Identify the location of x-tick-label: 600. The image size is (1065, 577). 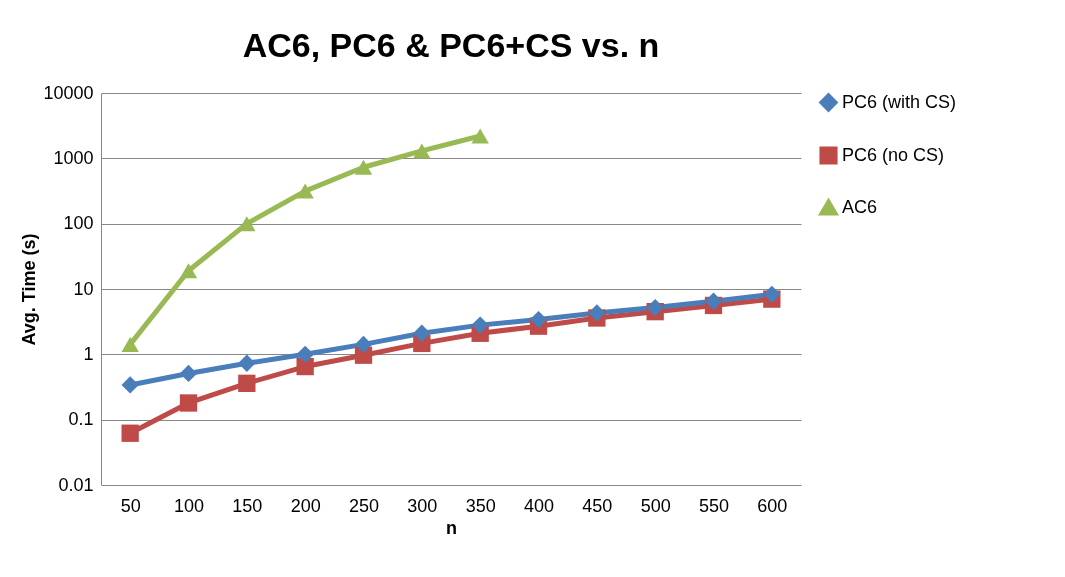
(772, 505).